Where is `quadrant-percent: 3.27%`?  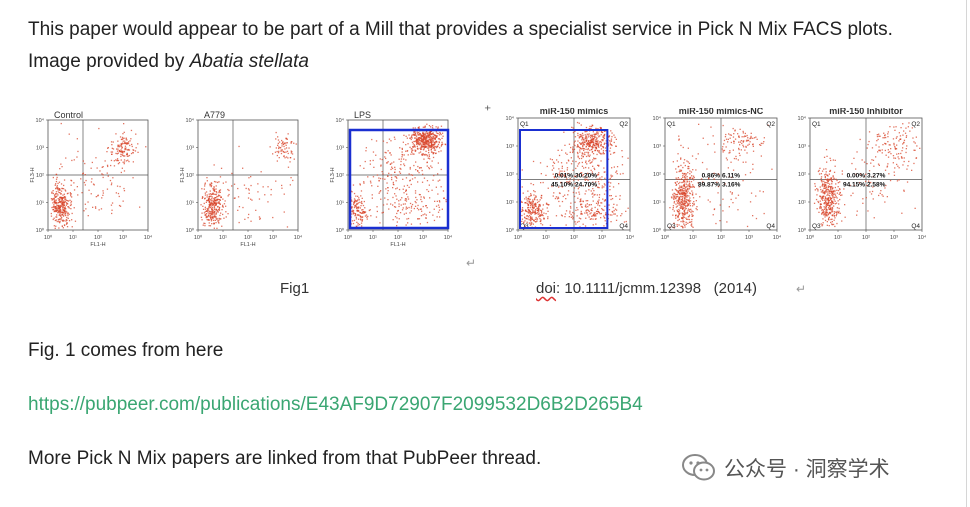 quadrant-percent: 3.27% is located at coordinates (876, 176).